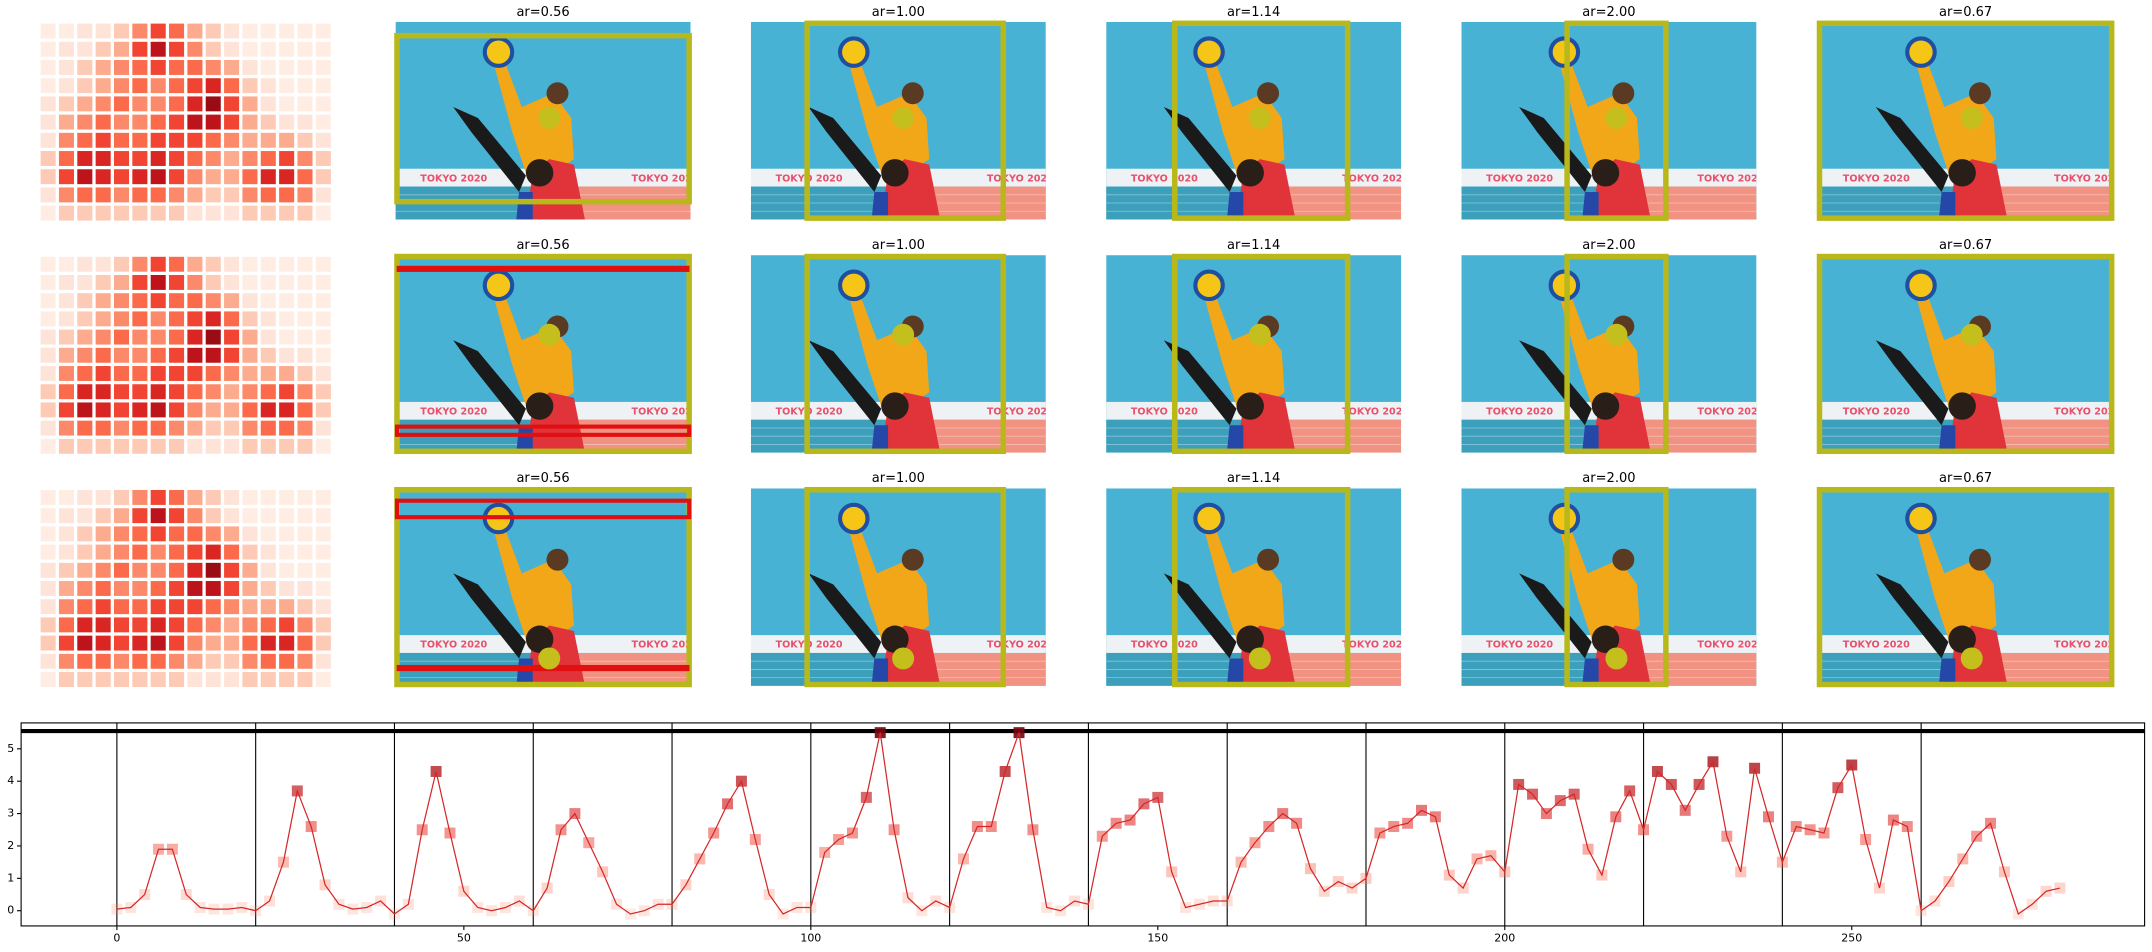 This screenshot has width=2152, height=952. What do you see at coordinates (1253, 478) in the screenshot?
I see `panel-title: ar=1.14` at bounding box center [1253, 478].